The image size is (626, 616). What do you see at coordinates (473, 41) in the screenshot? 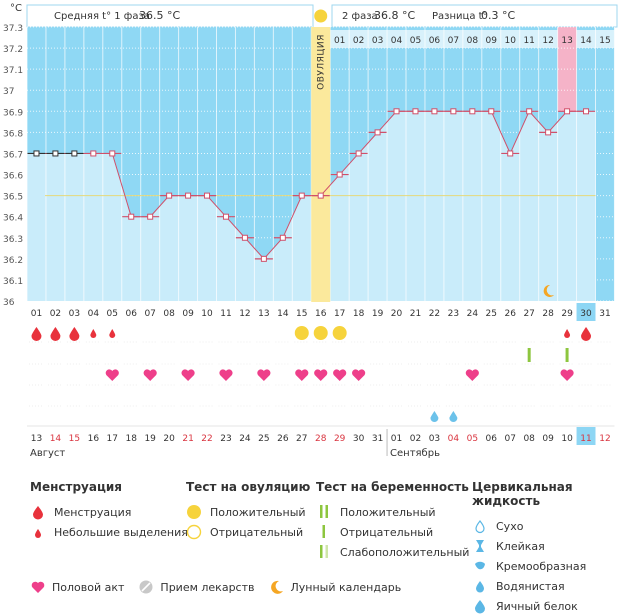
I see `phase2-day-label: 08` at bounding box center [473, 41].